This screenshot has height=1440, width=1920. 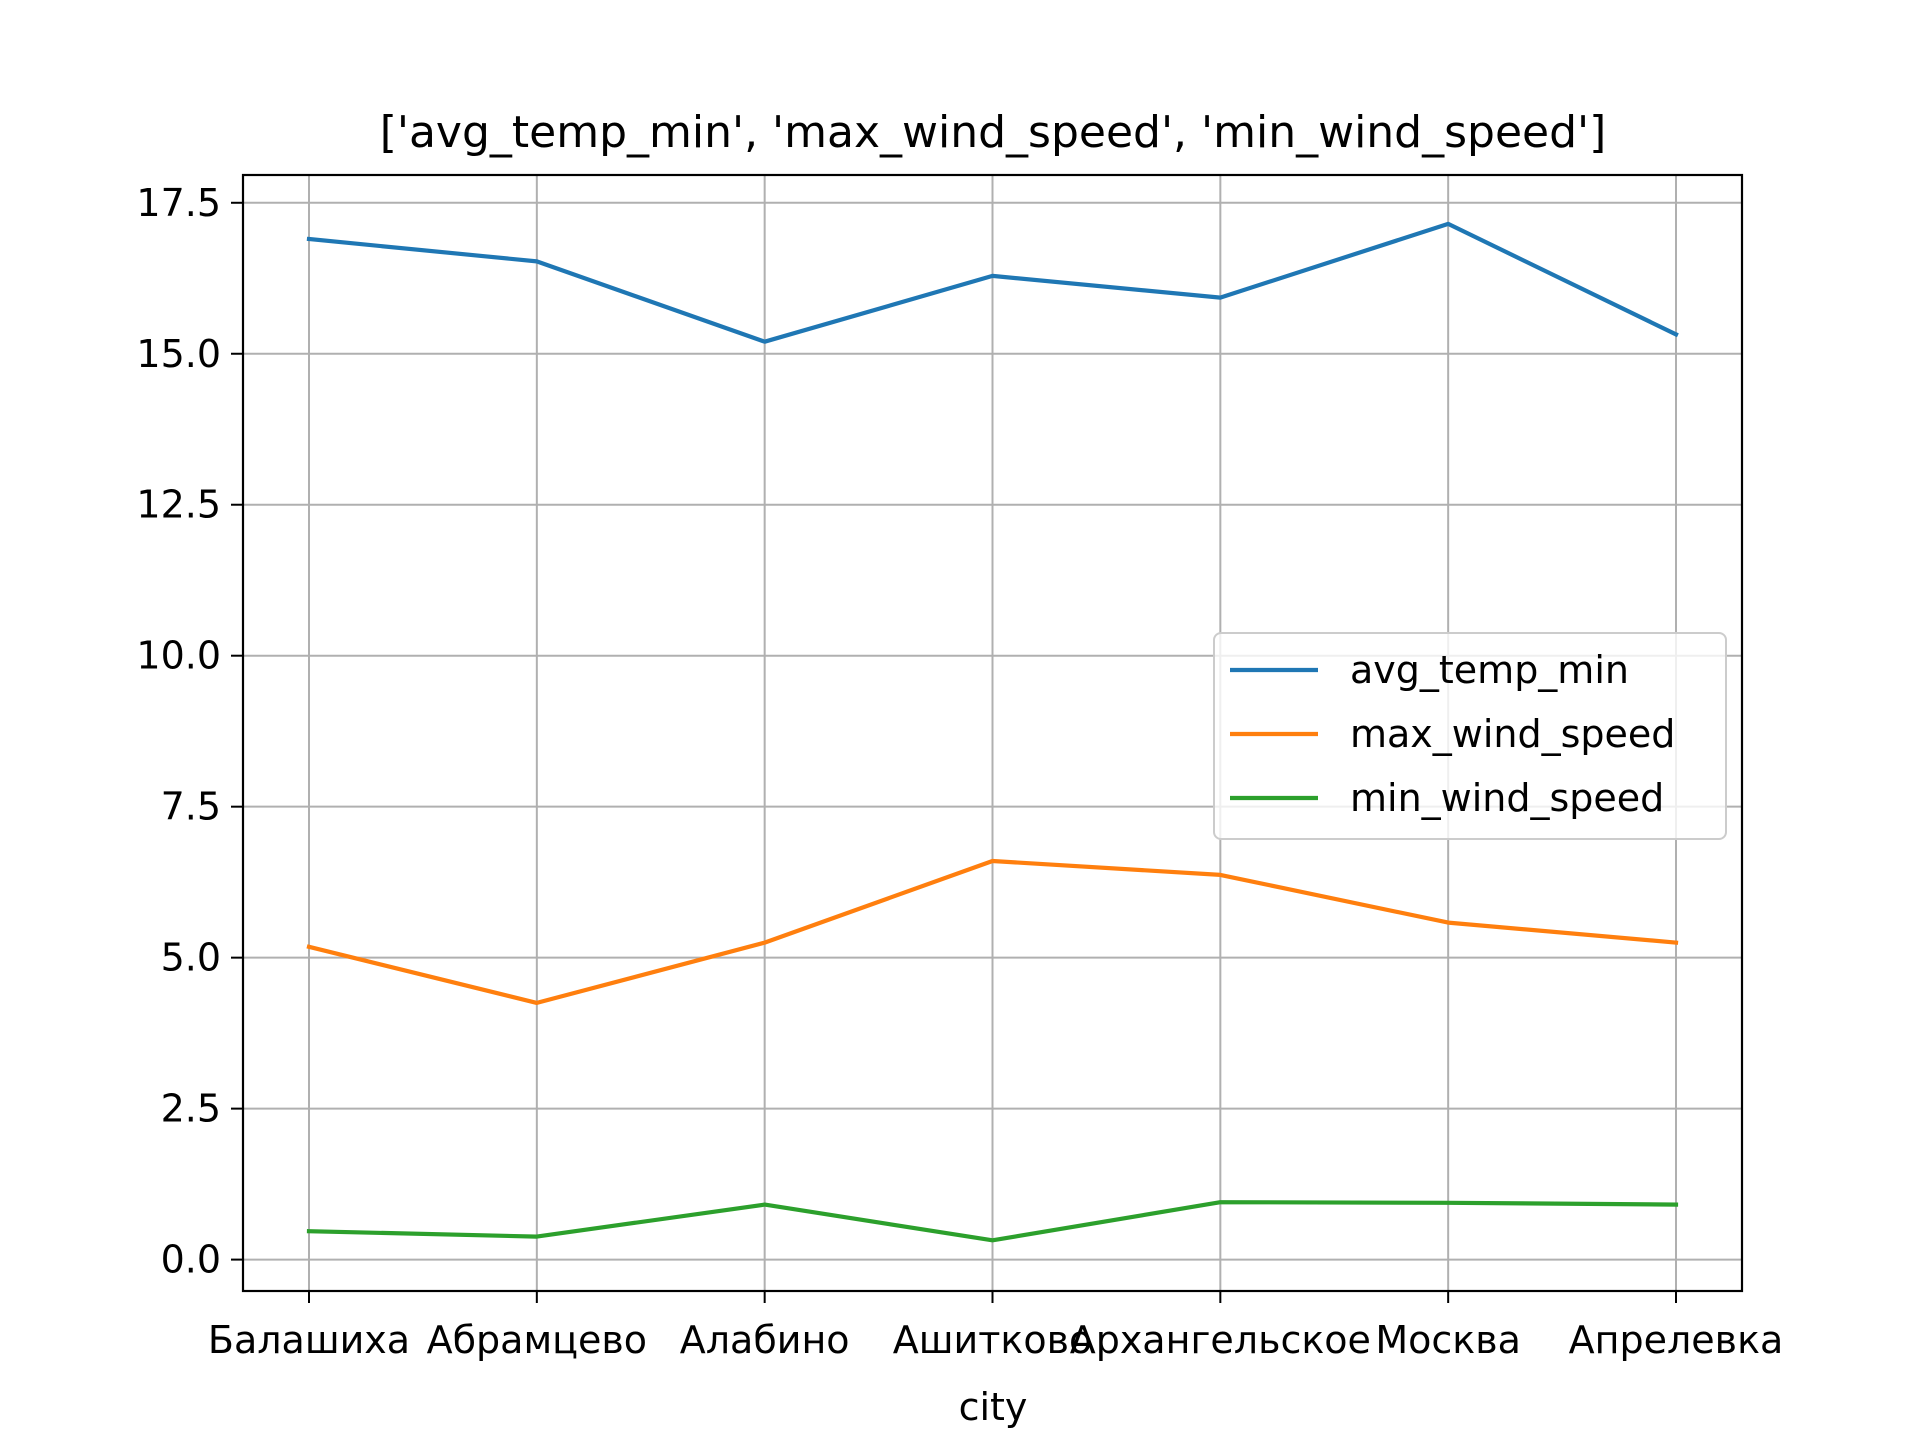 What do you see at coordinates (191, 1109) in the screenshot?
I see `y-tick-label: 2.5` at bounding box center [191, 1109].